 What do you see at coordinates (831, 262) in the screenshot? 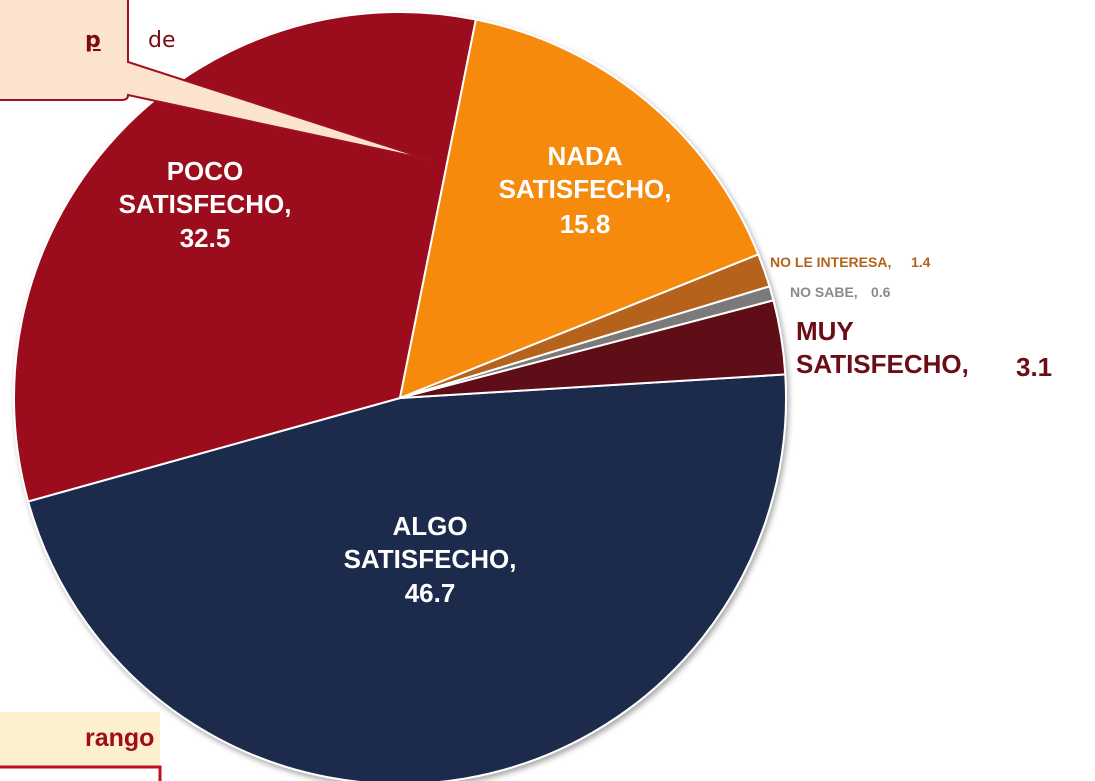
I see `data-label-name: NO LE INTERESA,` at bounding box center [831, 262].